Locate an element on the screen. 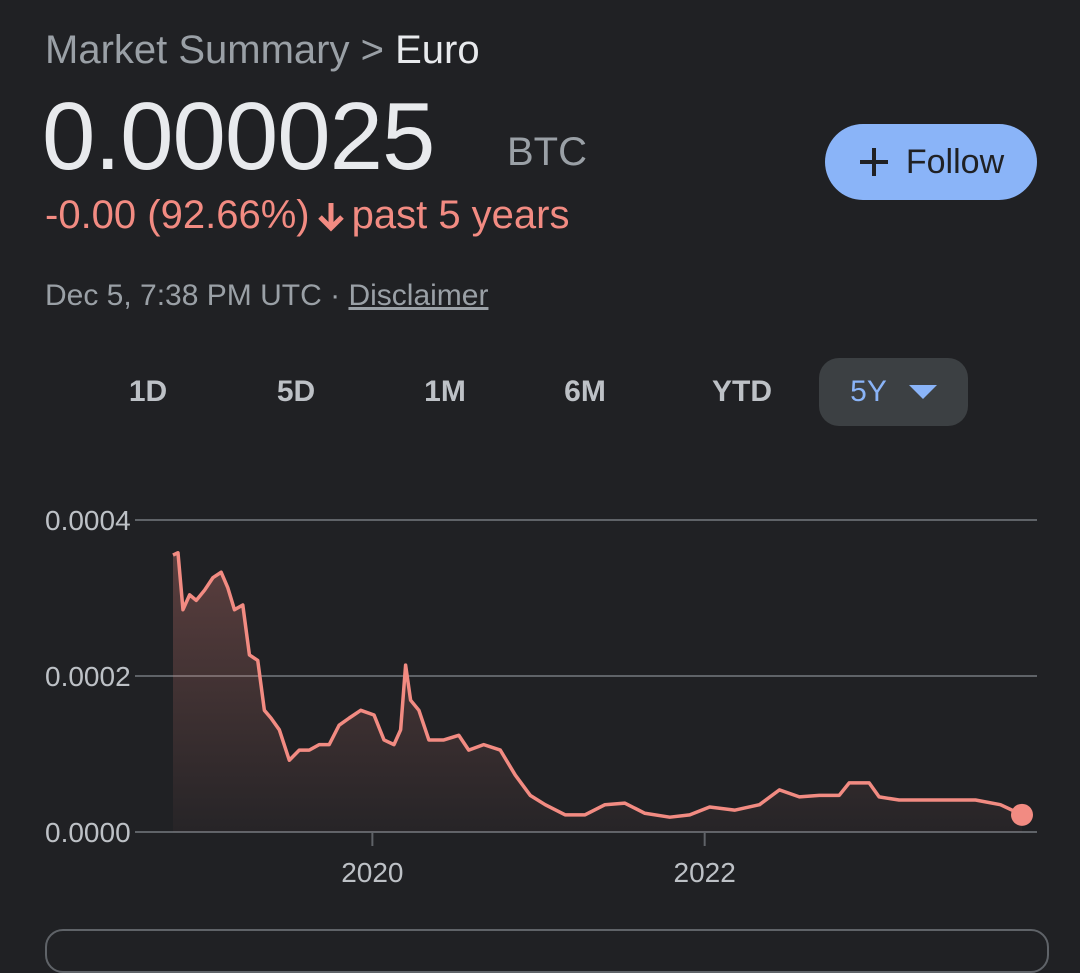 This screenshot has height=973, width=1080. range-button: YTD is located at coordinates (742, 392).